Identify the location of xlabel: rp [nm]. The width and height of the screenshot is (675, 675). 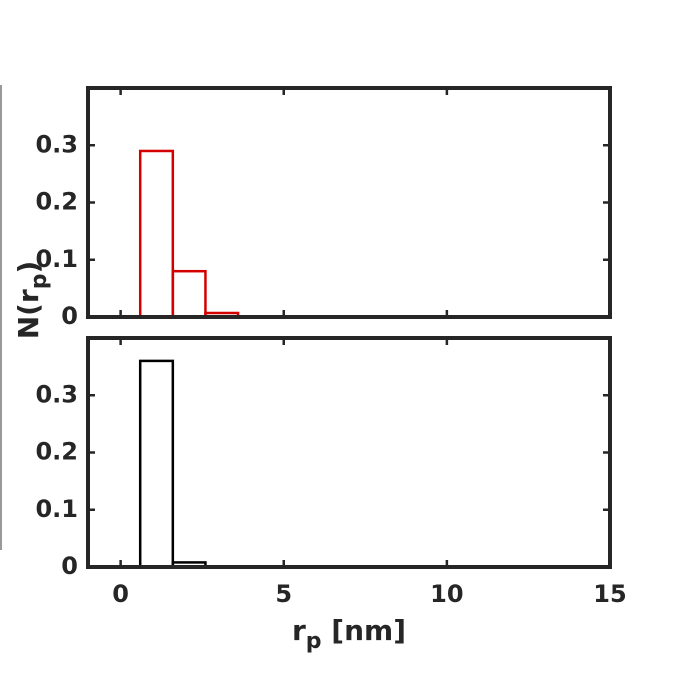
(349, 634).